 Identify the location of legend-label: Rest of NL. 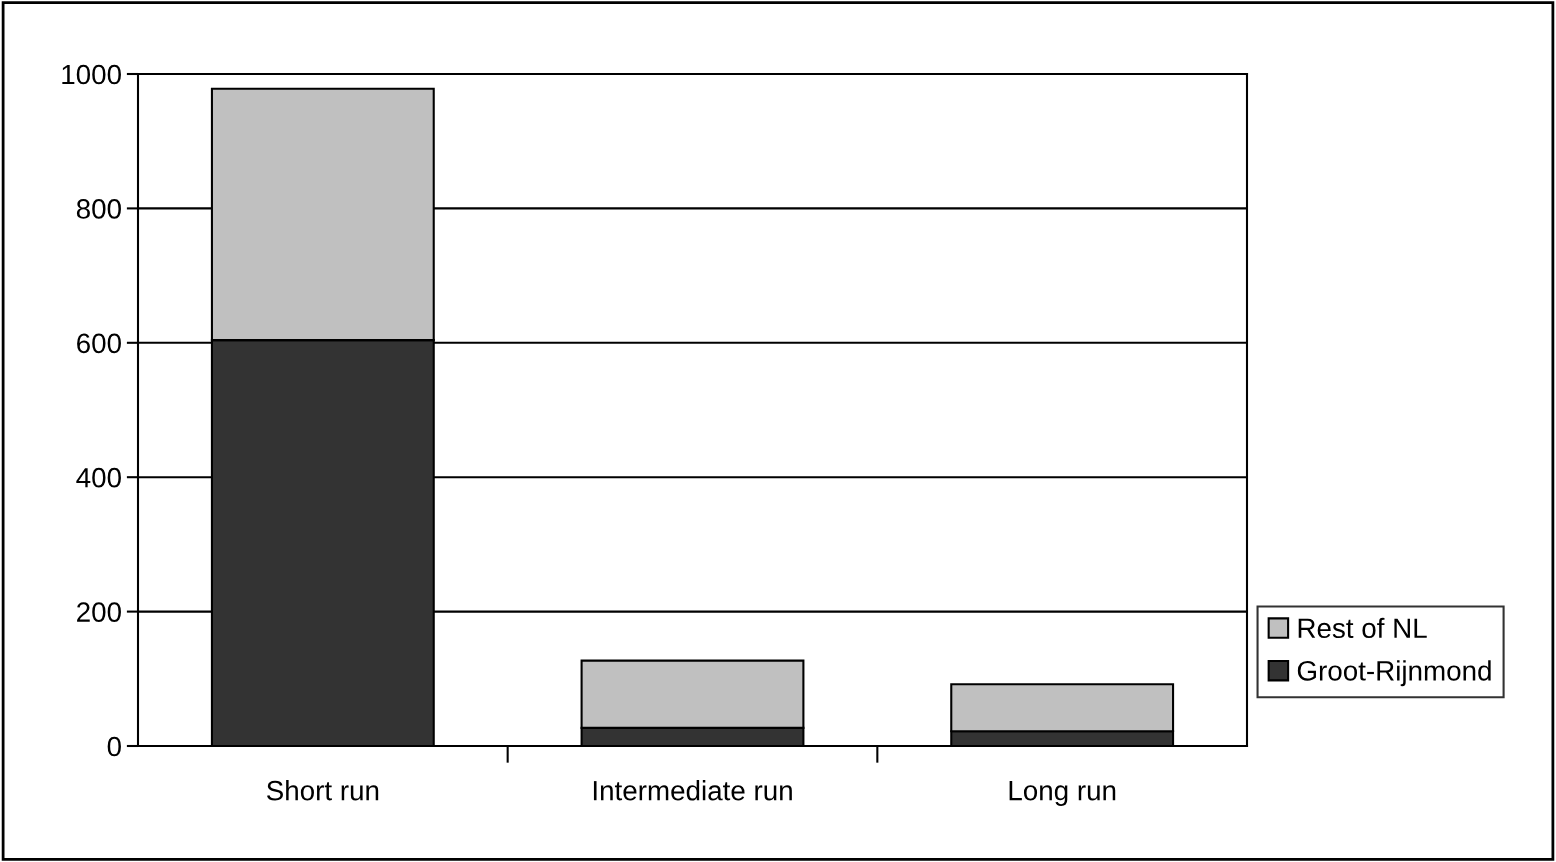
(1362, 628).